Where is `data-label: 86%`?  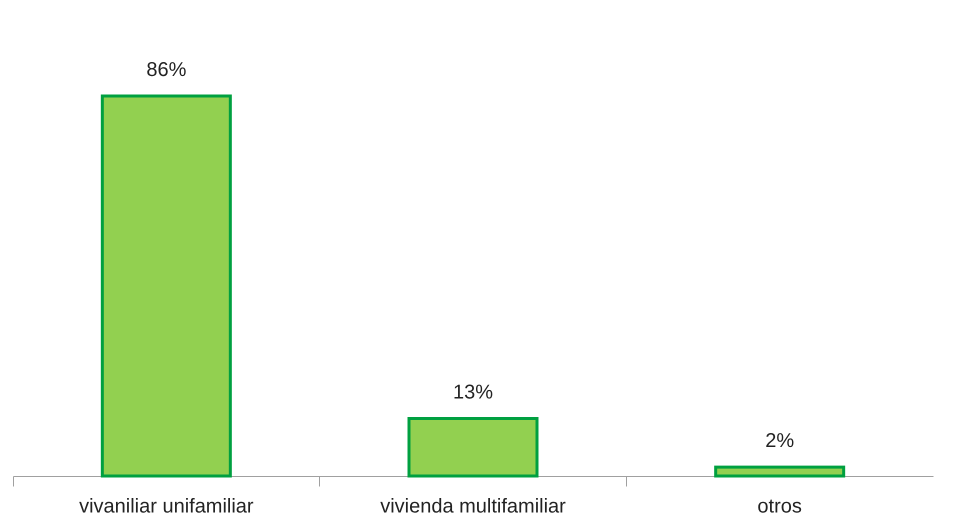
data-label: 86% is located at coordinates (166, 70).